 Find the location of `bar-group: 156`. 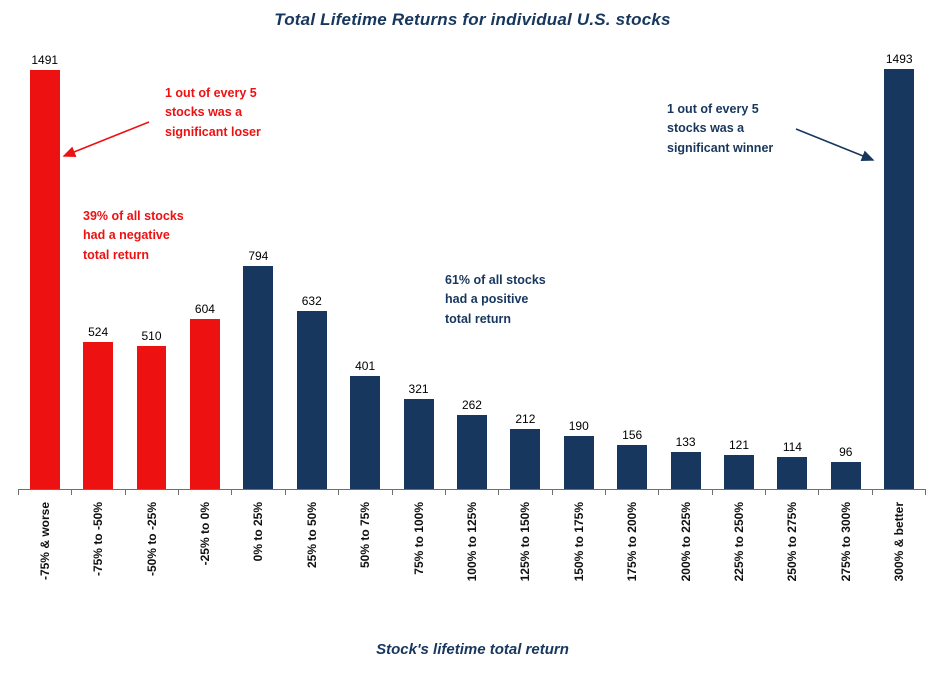

bar-group: 156 is located at coordinates (631, 458).